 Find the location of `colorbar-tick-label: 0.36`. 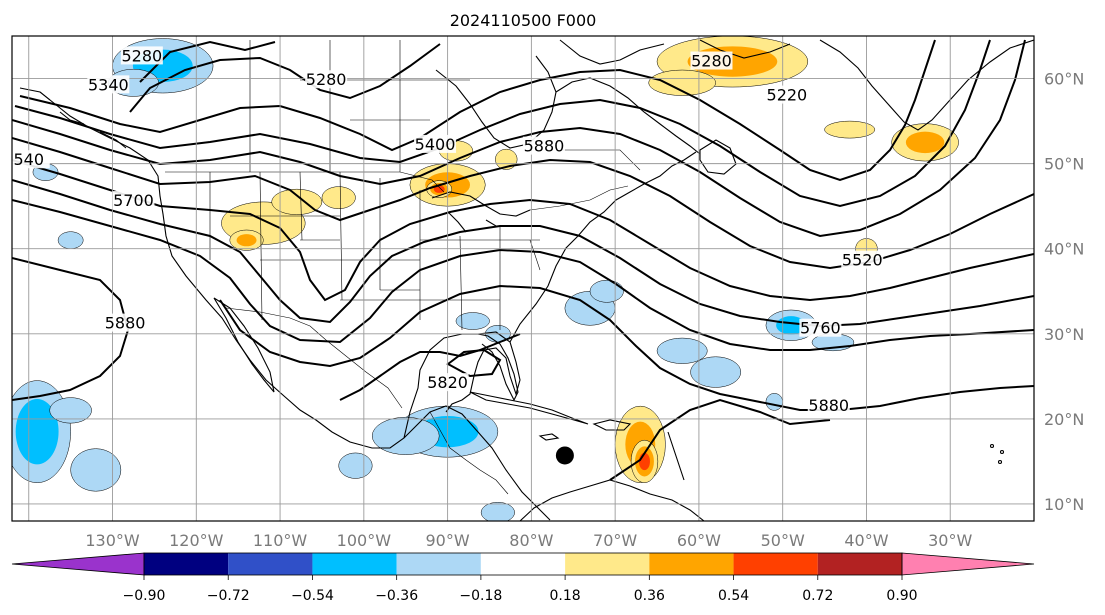

colorbar-tick-label: 0.36 is located at coordinates (649, 596).